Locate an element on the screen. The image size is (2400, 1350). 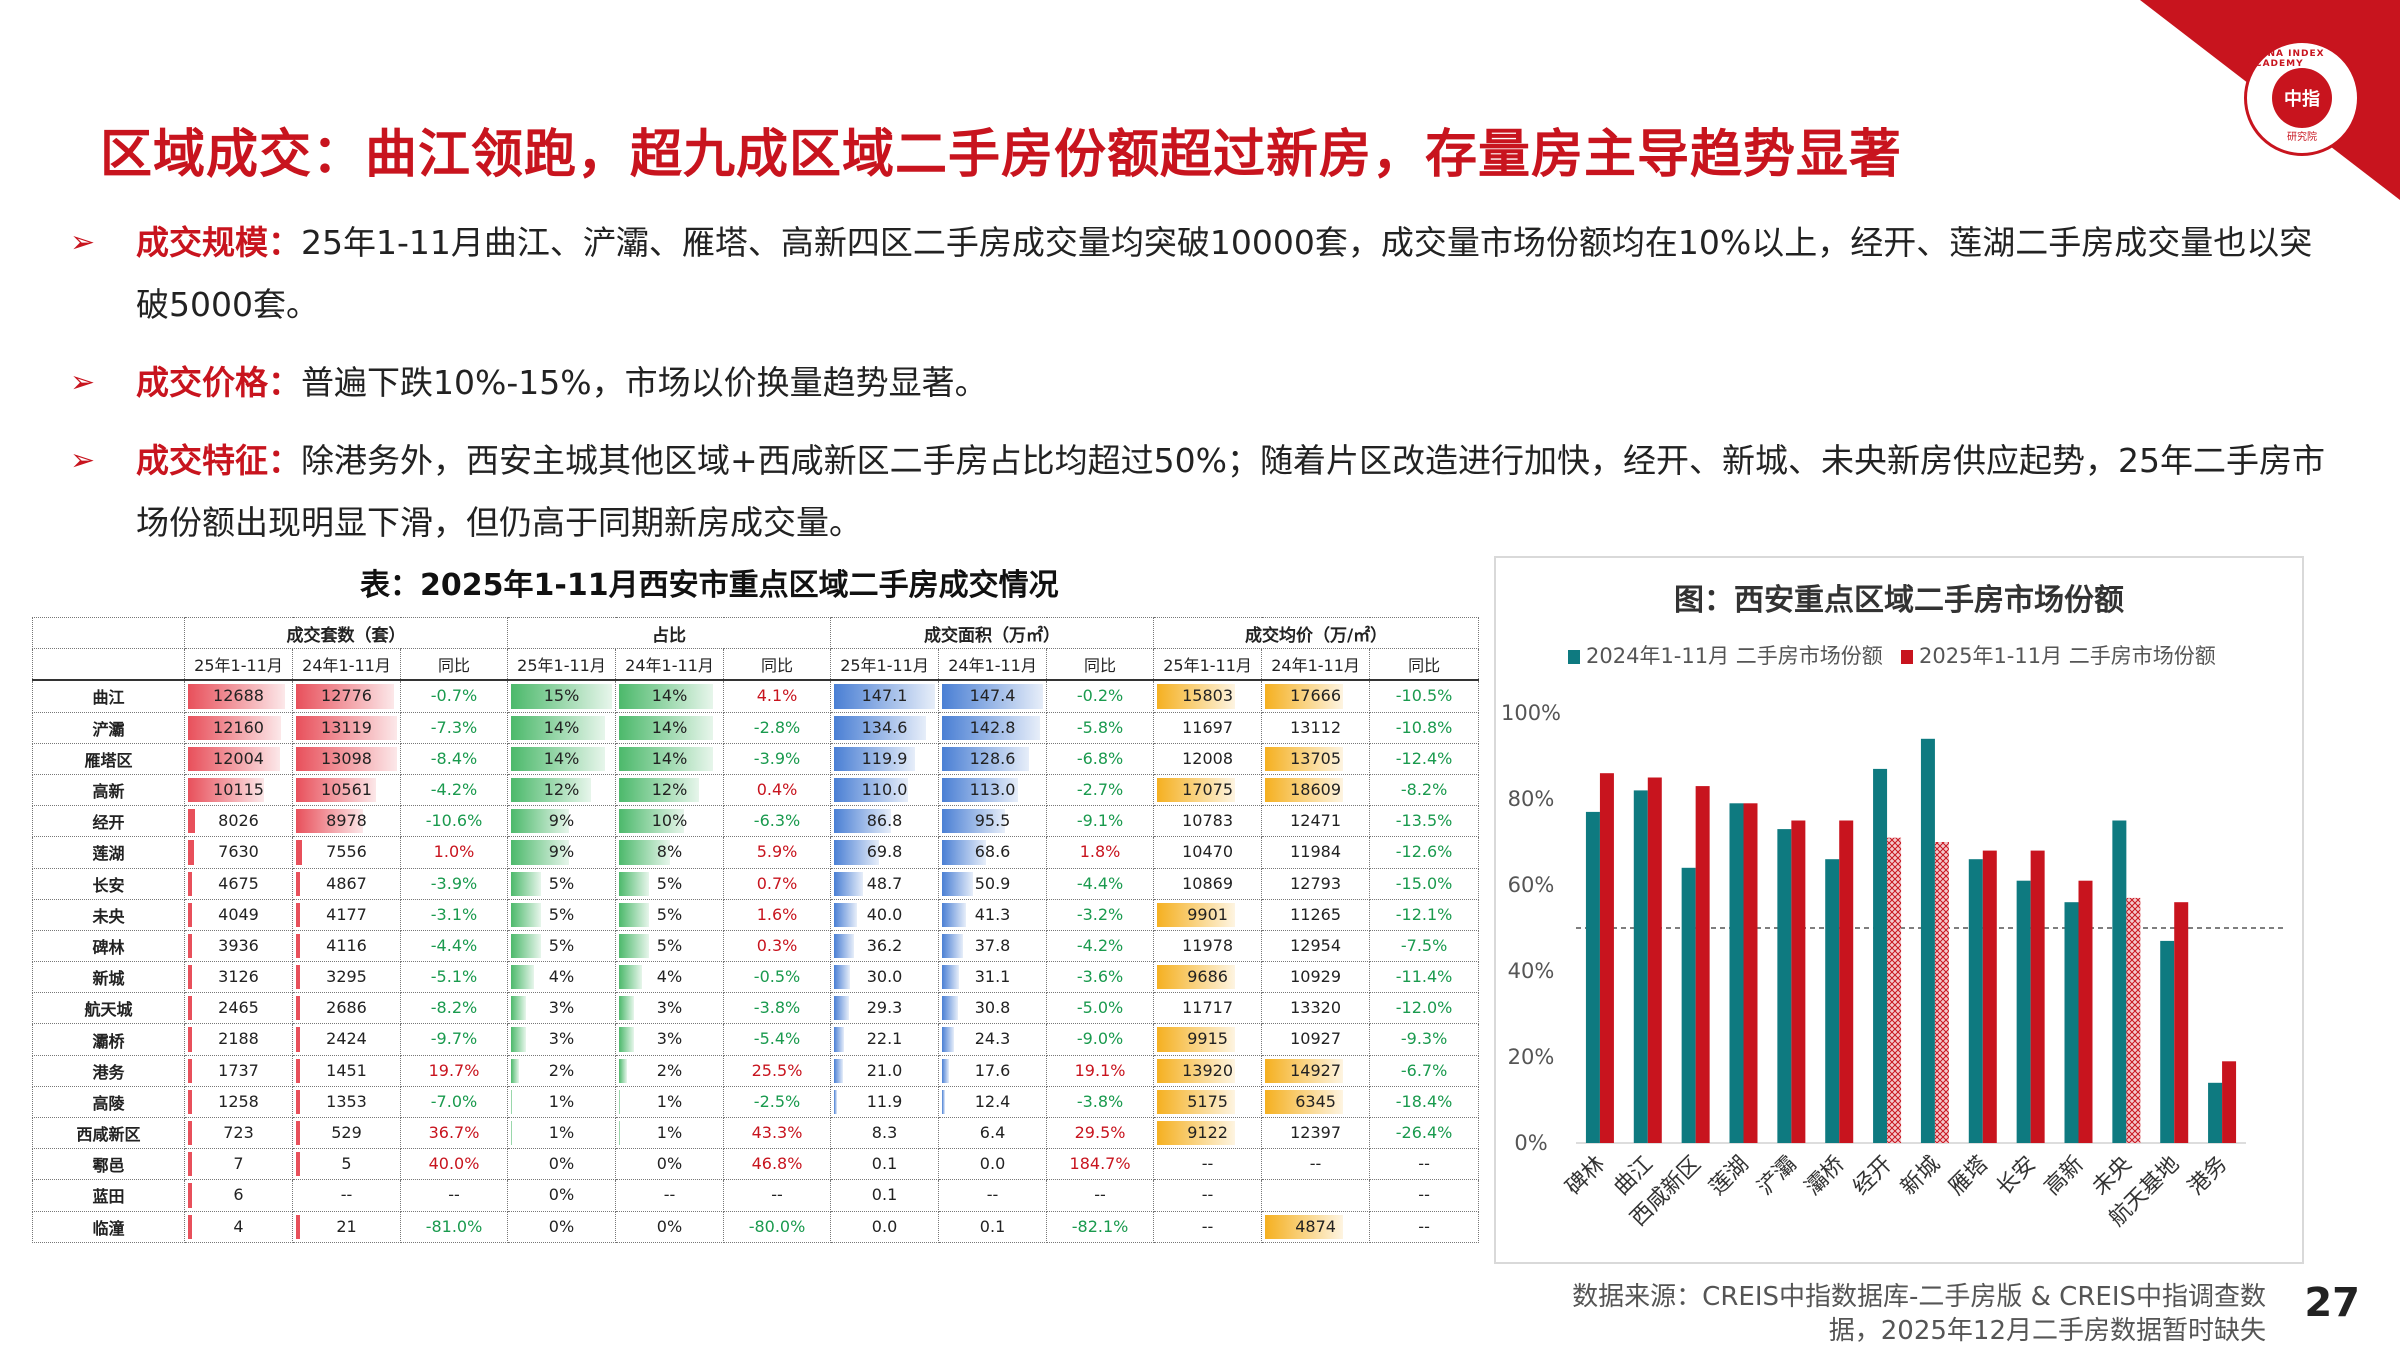
value-cell: 4177 is located at coordinates (346, 914).